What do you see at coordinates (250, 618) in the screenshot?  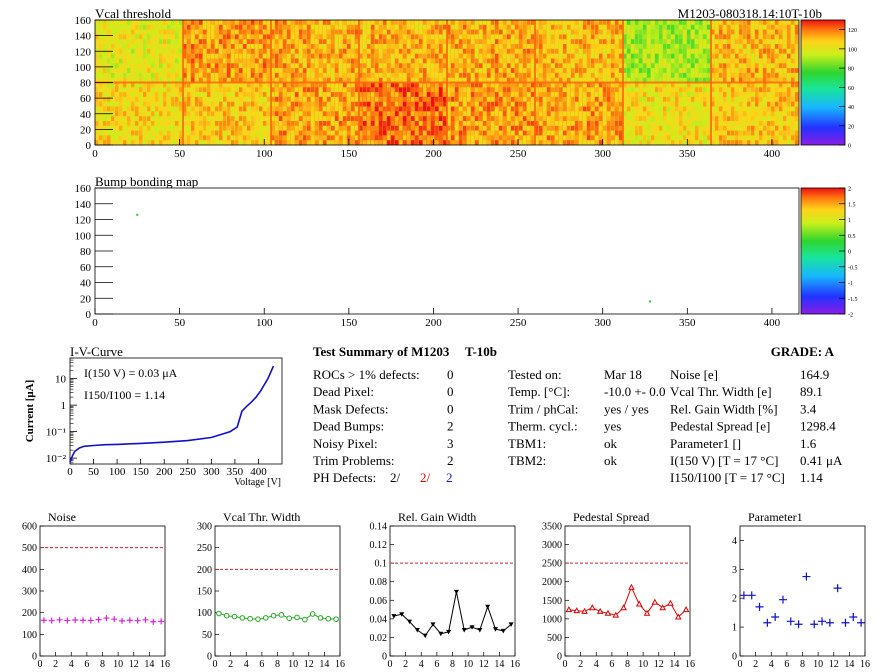 I see `summary-point` at bounding box center [250, 618].